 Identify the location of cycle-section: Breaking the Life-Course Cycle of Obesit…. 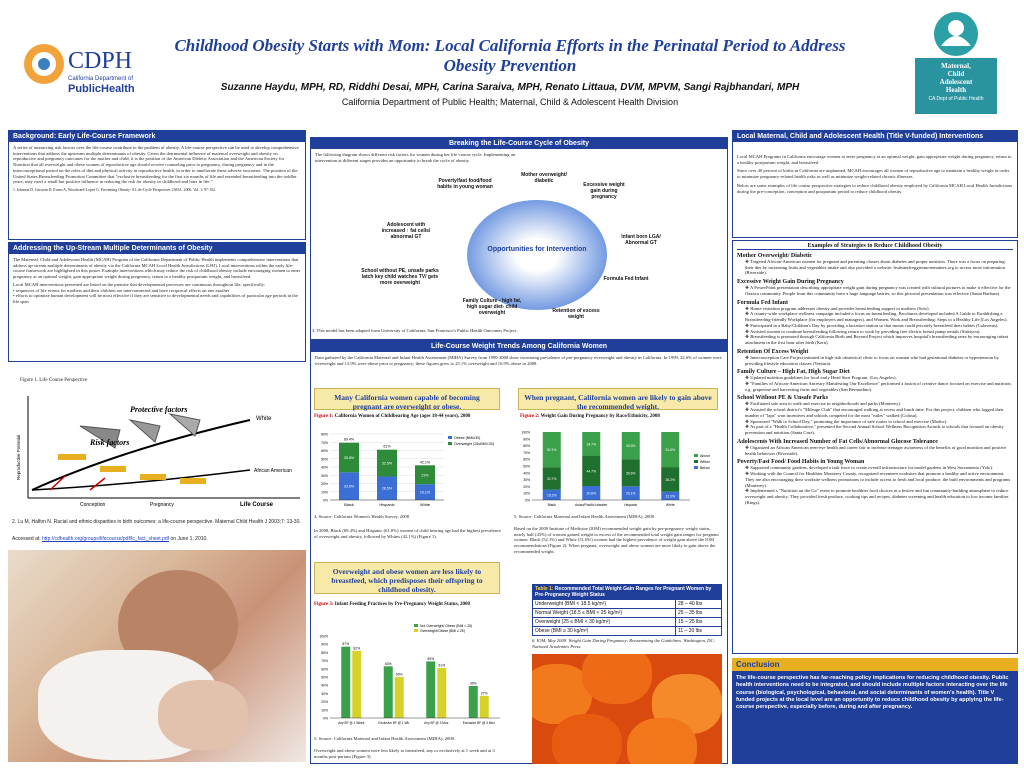
(519, 238).